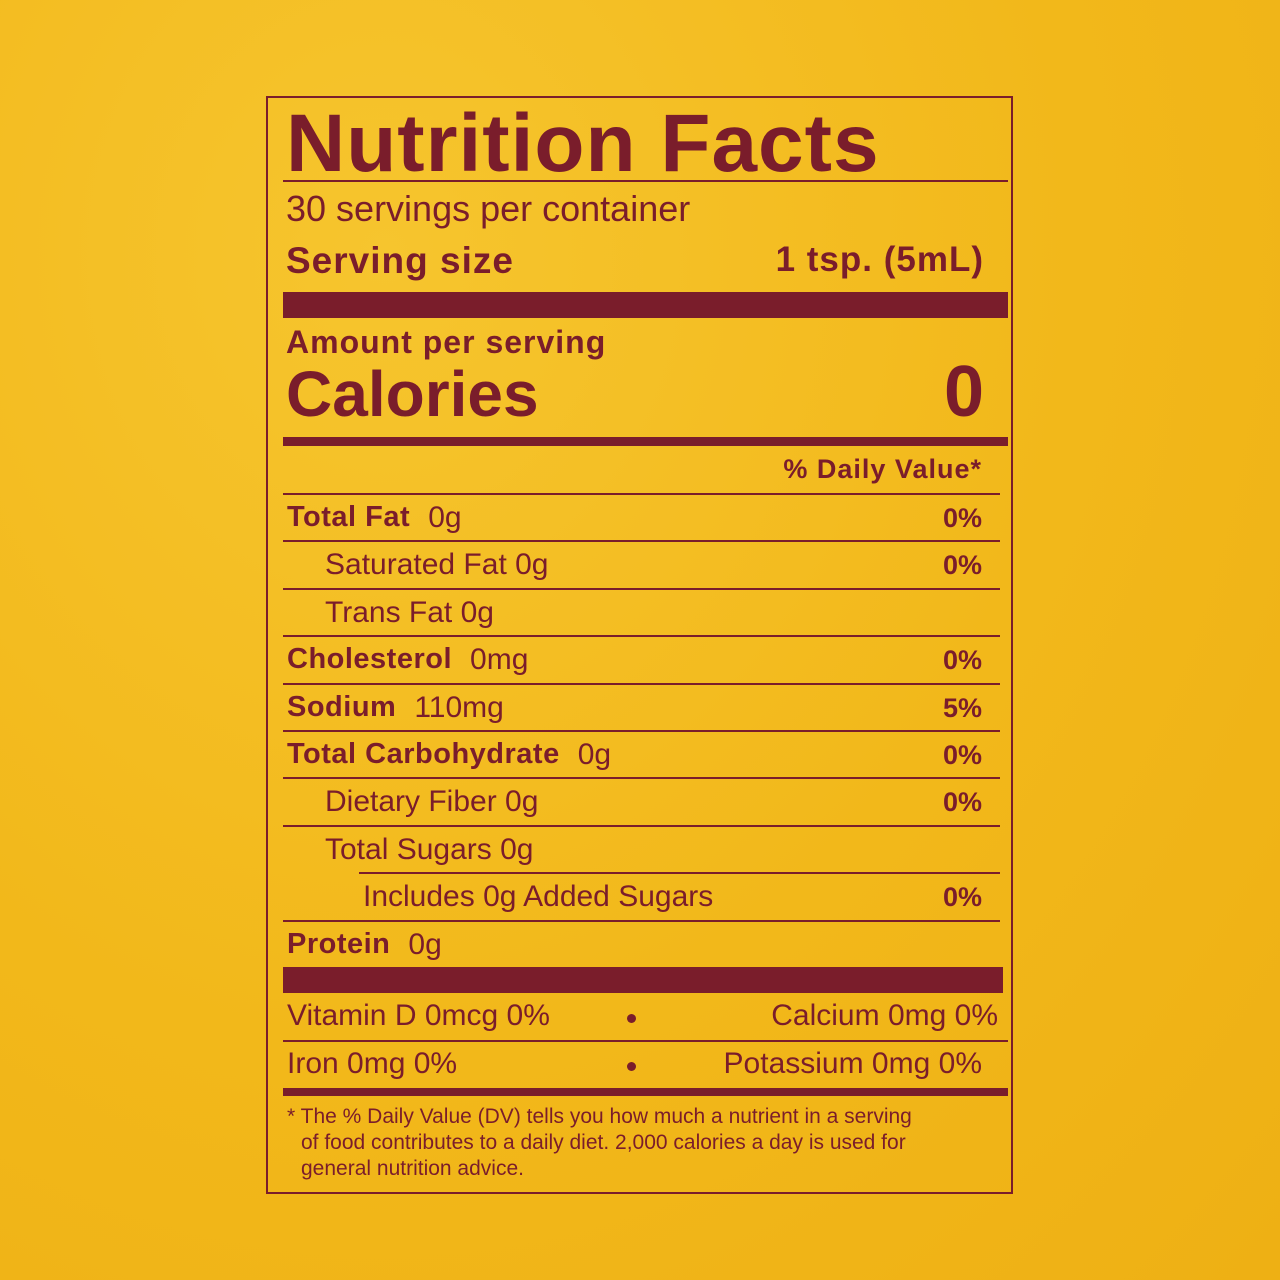  What do you see at coordinates (499, 660) in the screenshot?
I see `nutrient-amount: 0mg` at bounding box center [499, 660].